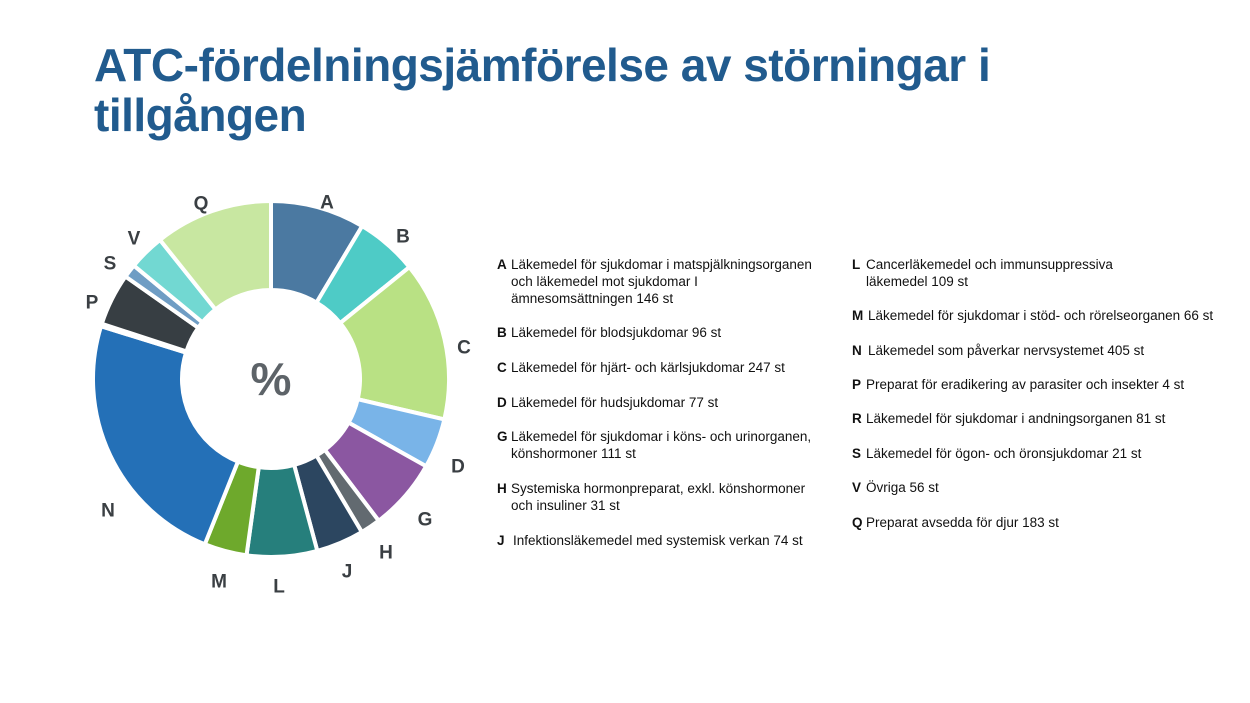 This screenshot has height=703, width=1250. Describe the element at coordinates (219, 582) in the screenshot. I see `slice-label-m: M` at that location.